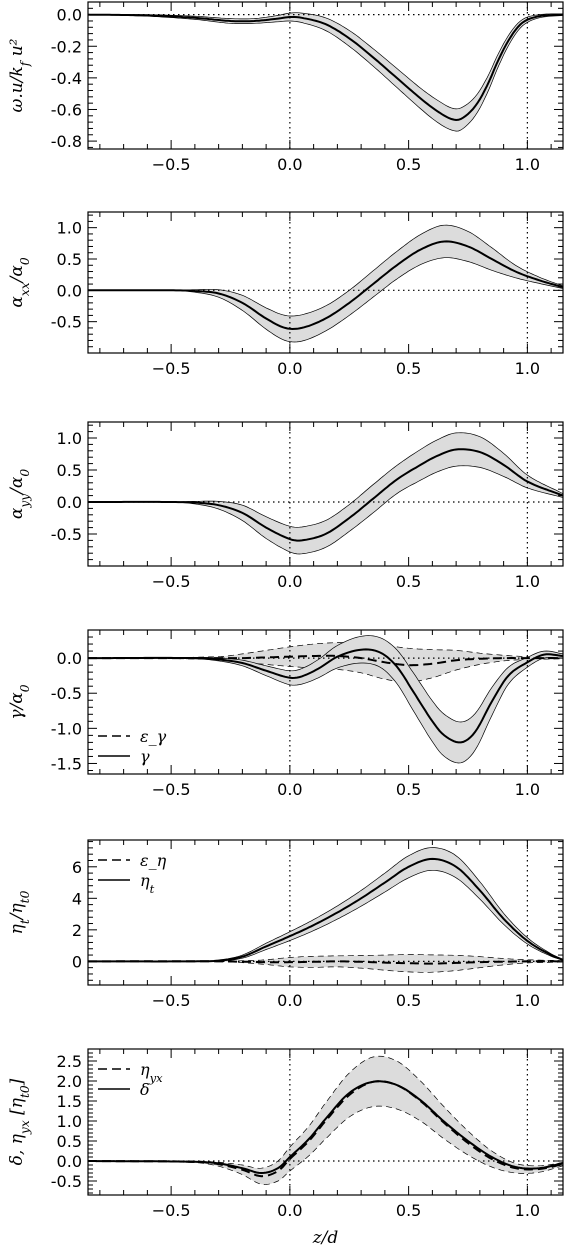 This screenshot has height=1251, width=566. Describe the element at coordinates (69, 1061) in the screenshot. I see `y-tick-label: 2.5` at that location.